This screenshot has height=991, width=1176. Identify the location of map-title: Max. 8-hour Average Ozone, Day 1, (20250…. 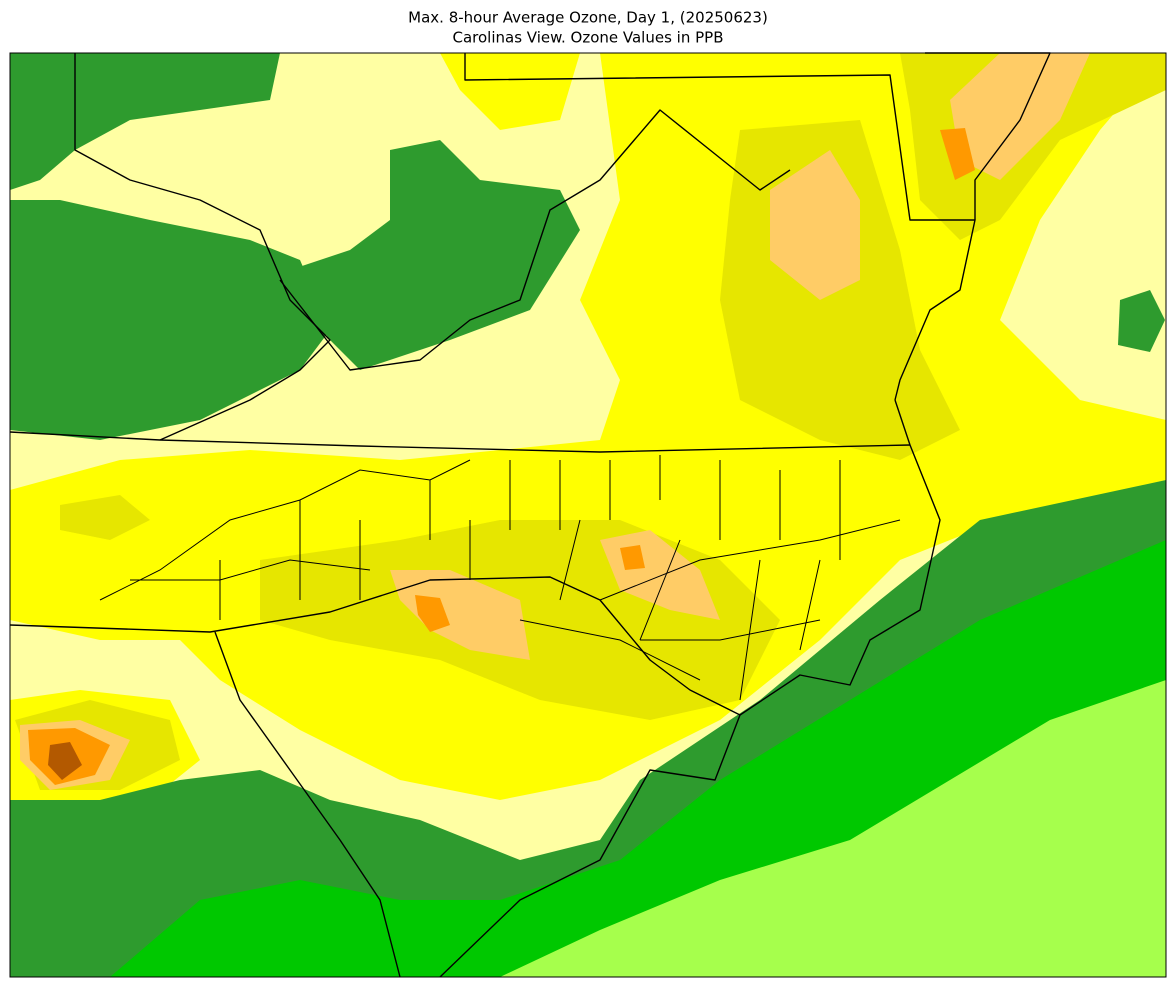
(588, 18).